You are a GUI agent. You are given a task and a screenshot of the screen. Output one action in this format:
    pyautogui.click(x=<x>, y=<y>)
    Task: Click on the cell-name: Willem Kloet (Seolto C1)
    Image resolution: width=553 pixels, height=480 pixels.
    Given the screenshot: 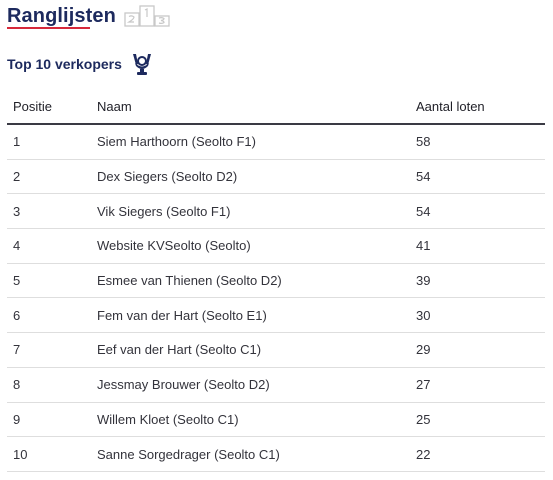 What is the action you would take?
    pyautogui.click(x=256, y=420)
    